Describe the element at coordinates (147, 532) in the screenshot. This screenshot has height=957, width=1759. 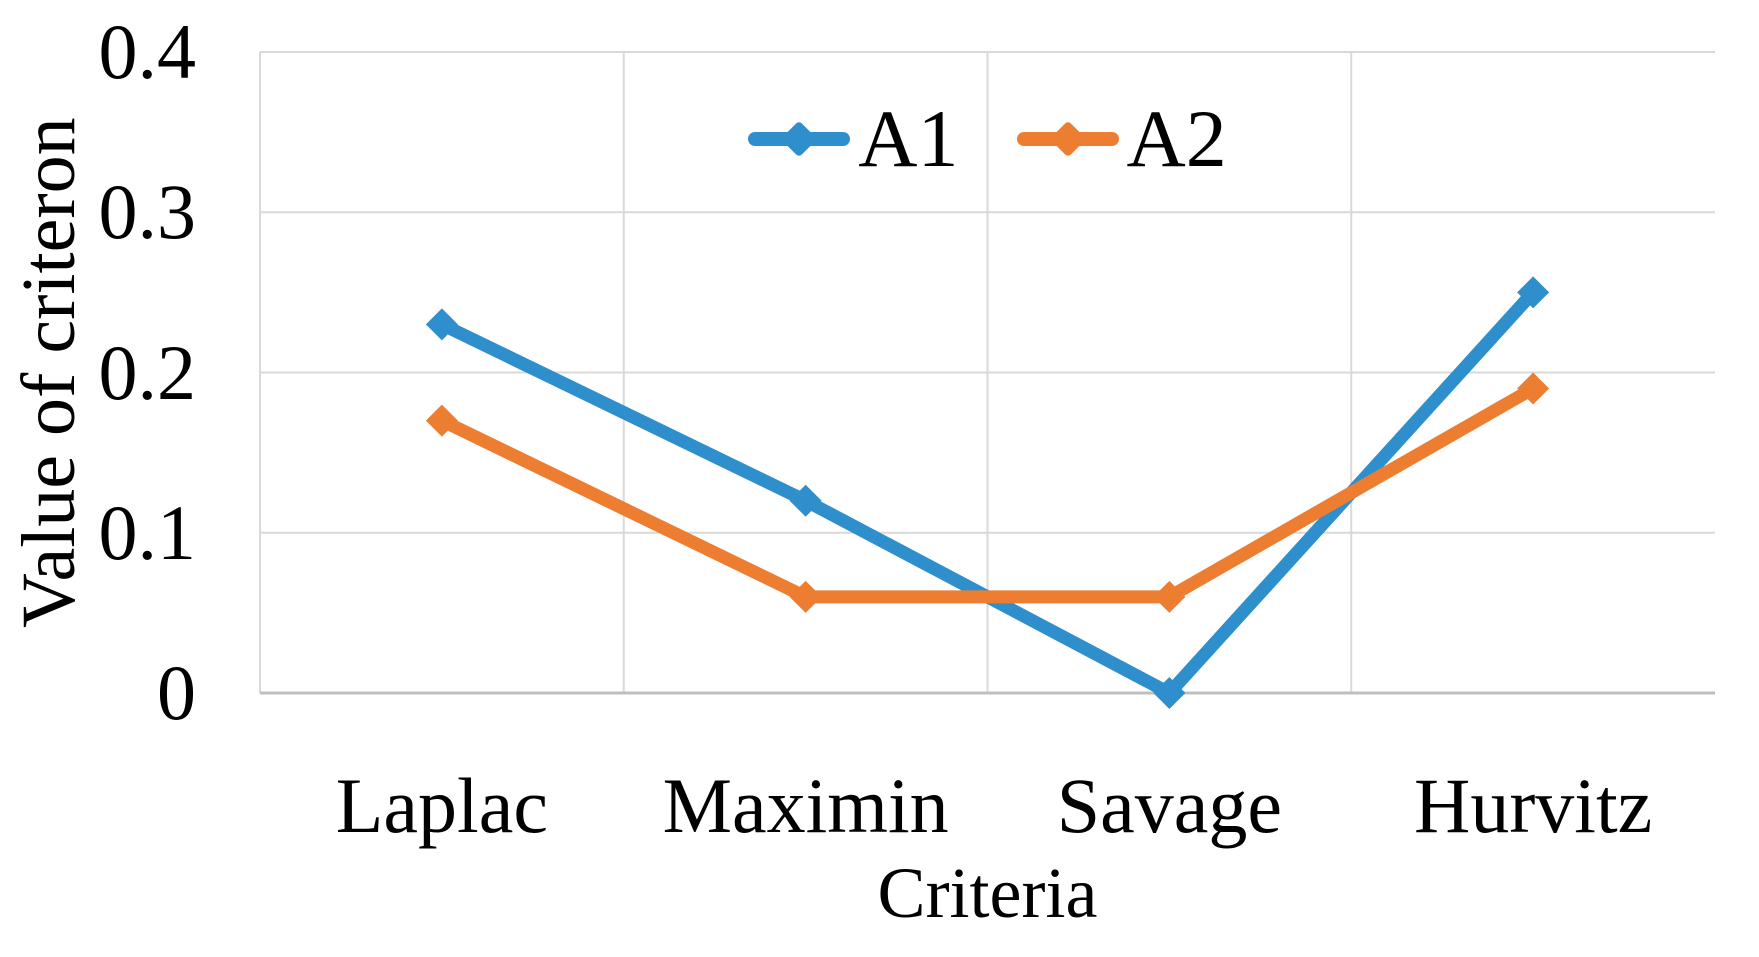
I see `y-tick-label: 0.1` at that location.